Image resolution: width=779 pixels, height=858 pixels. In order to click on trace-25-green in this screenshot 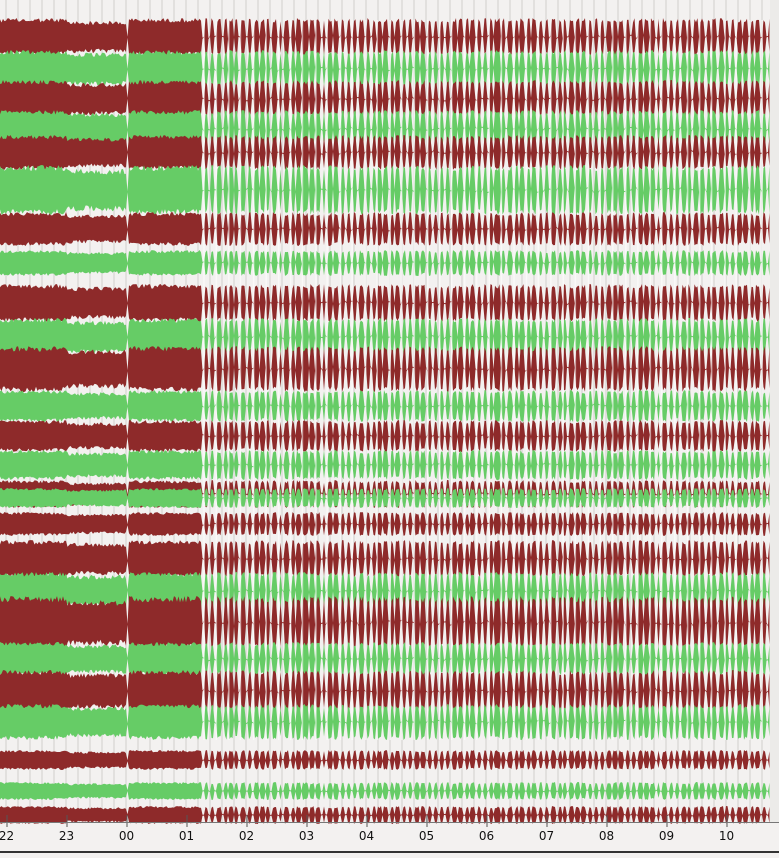, I will do `click(385, 791)`.